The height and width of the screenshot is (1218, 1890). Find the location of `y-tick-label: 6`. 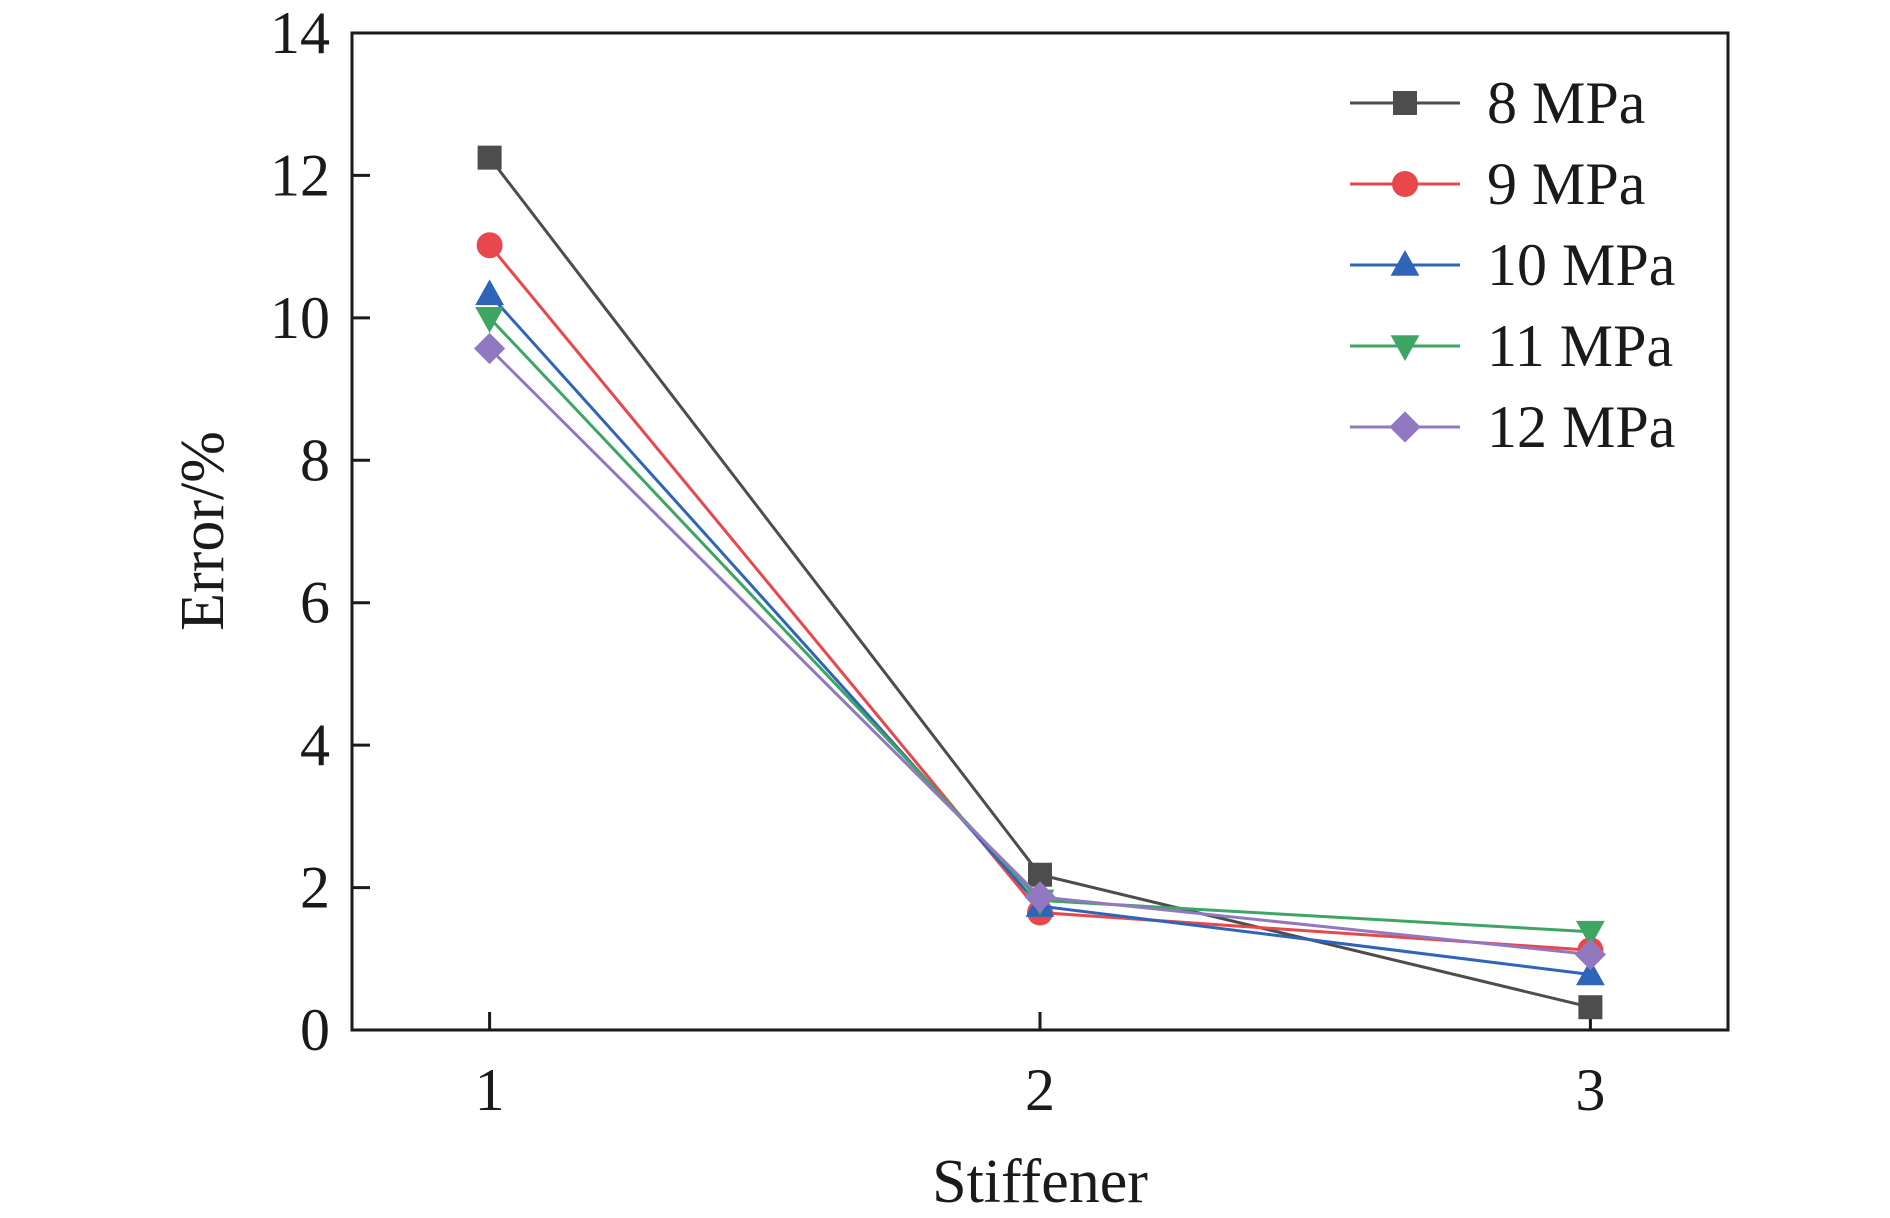

y-tick-label: 6 is located at coordinates (315, 603).